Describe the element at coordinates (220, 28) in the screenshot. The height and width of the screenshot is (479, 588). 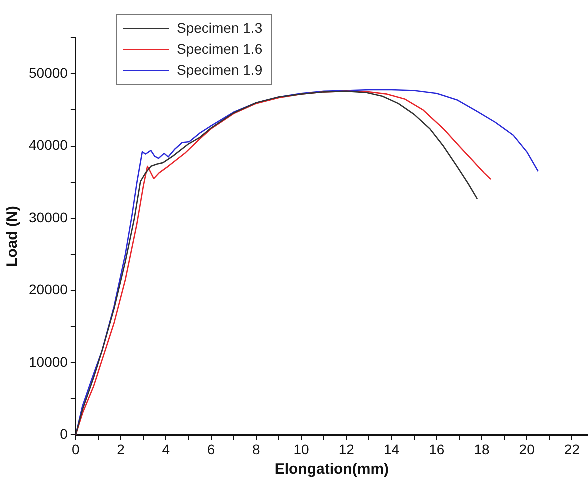
I see `legend-label: Specimen 1.3` at that location.